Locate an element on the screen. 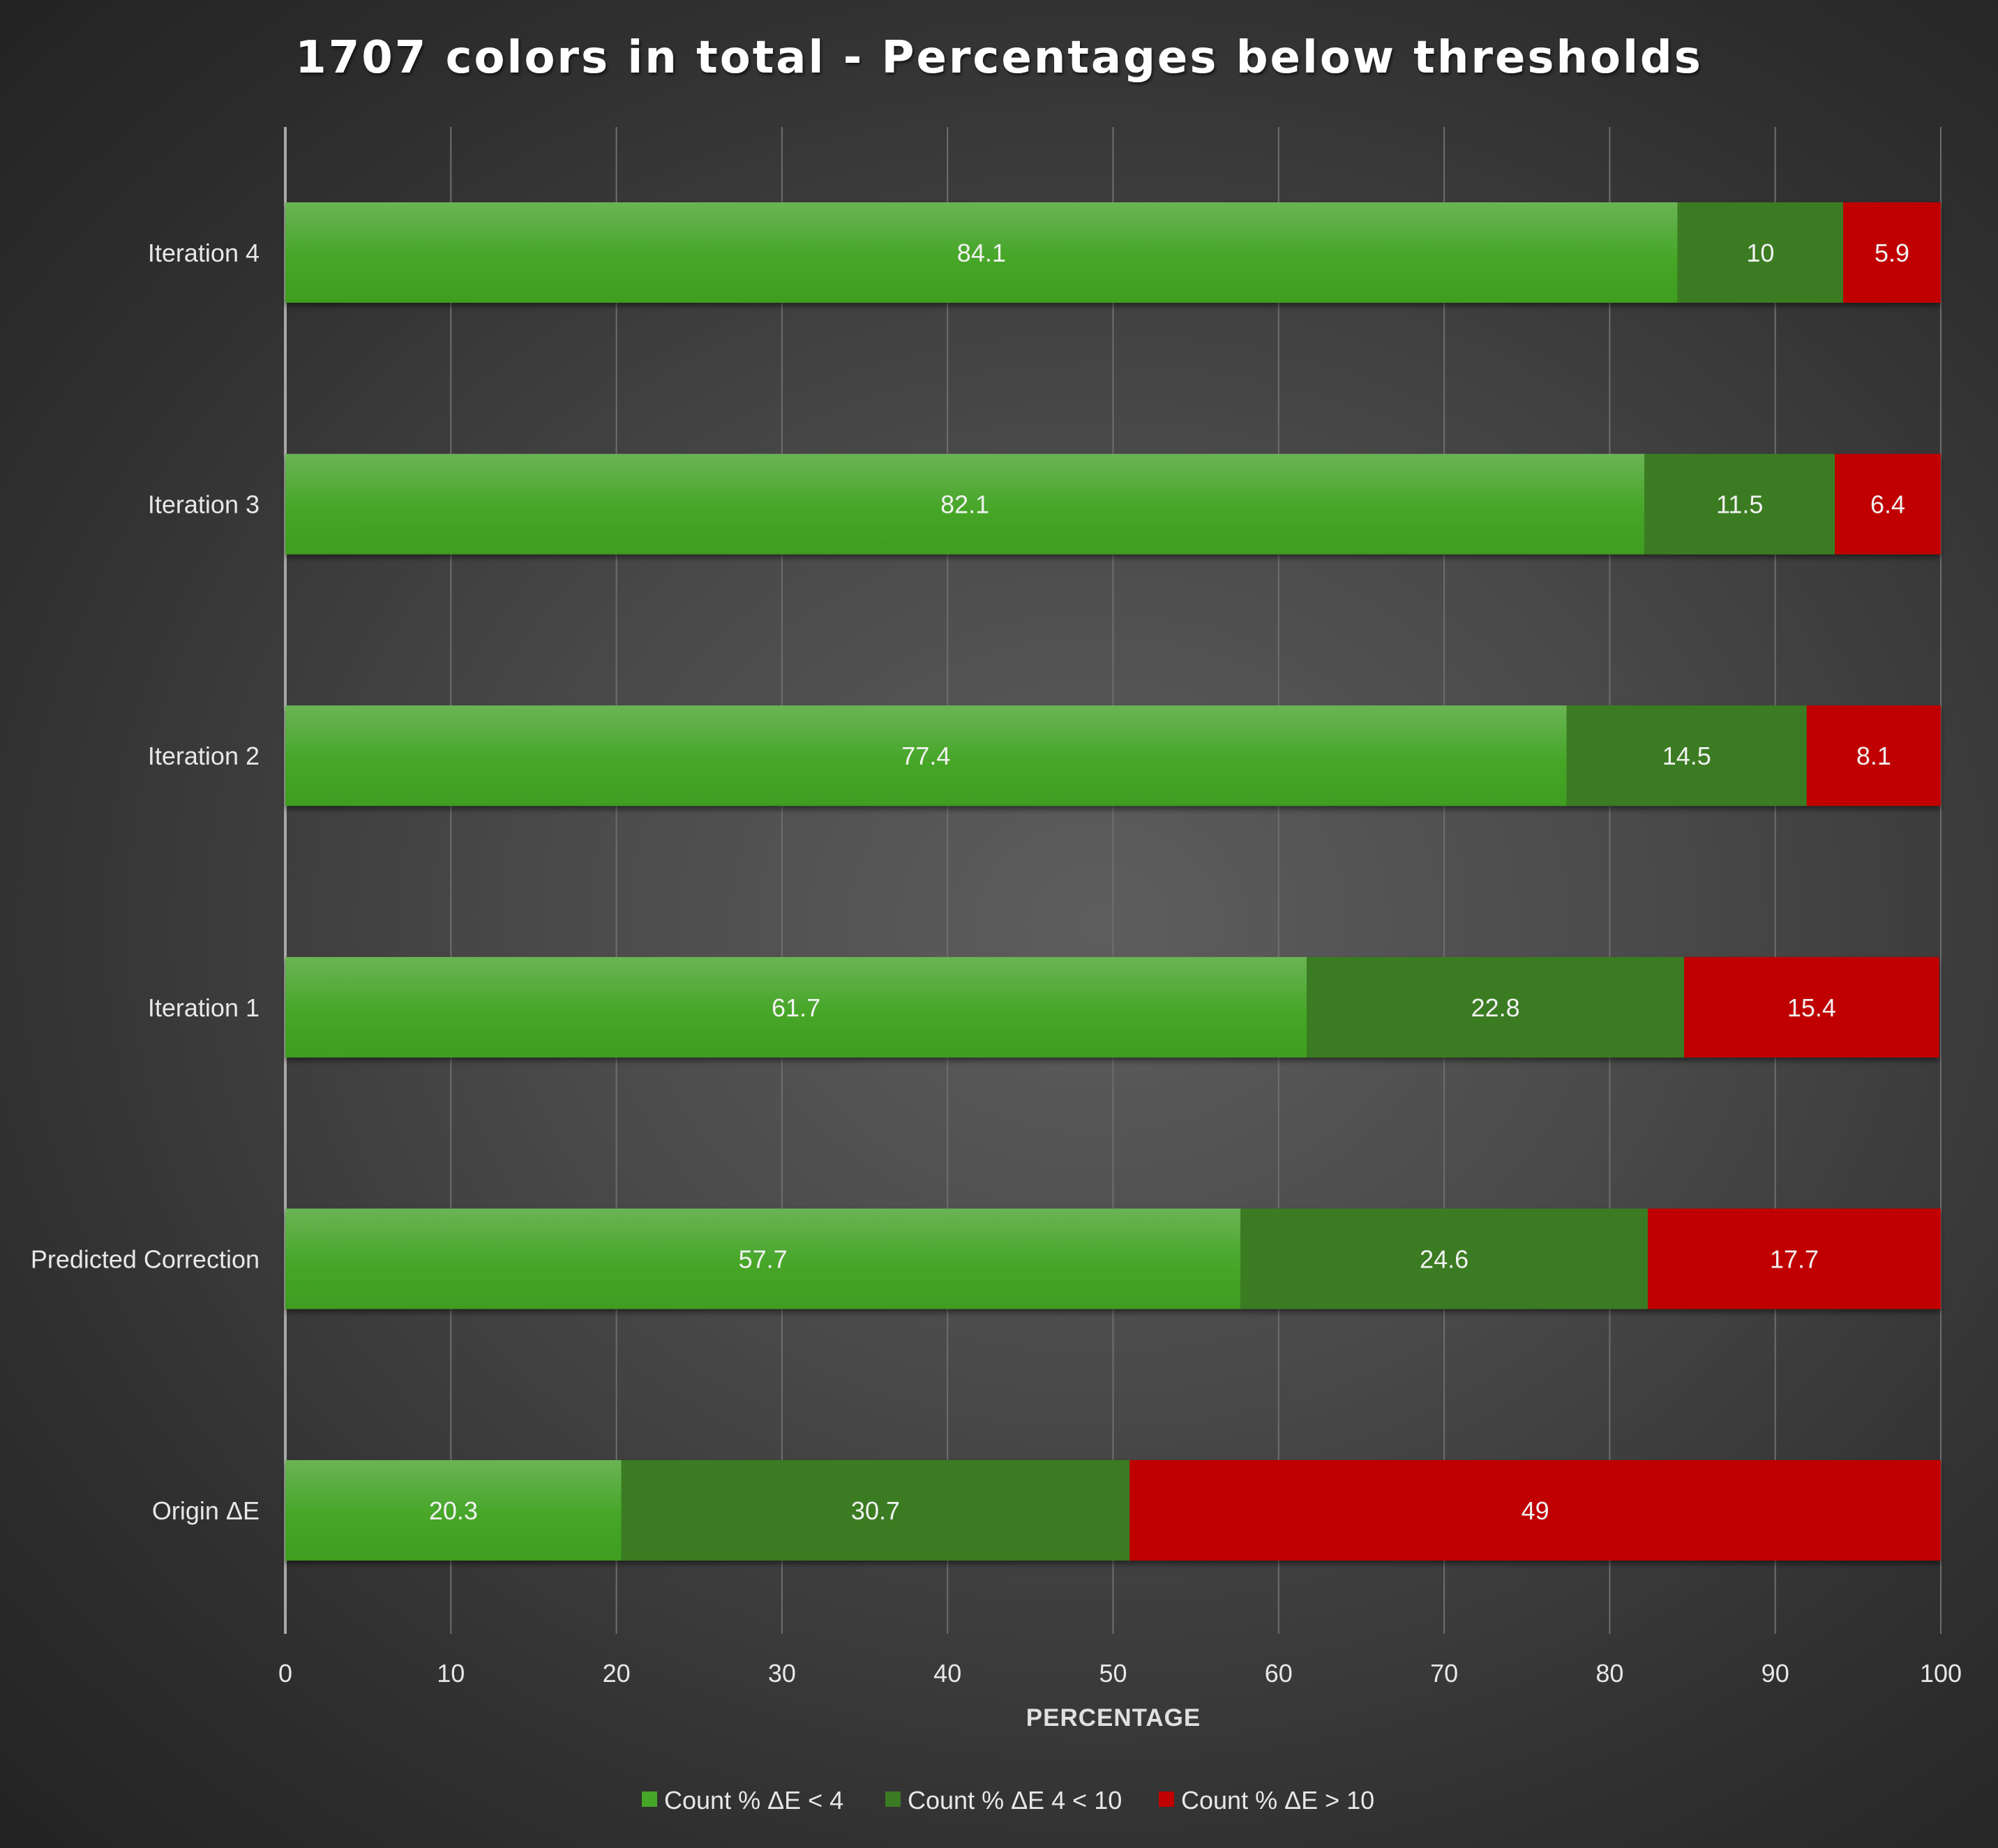  x-tick-label: 60 is located at coordinates (1279, 1674).